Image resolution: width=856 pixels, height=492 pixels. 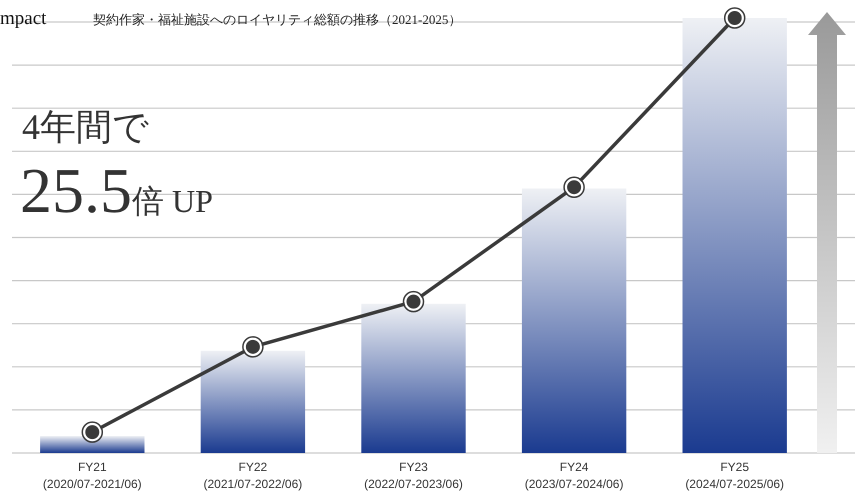 What do you see at coordinates (734, 475) in the screenshot?
I see `x-tick-label: FY25 (2024/07-2025/06)` at bounding box center [734, 475].